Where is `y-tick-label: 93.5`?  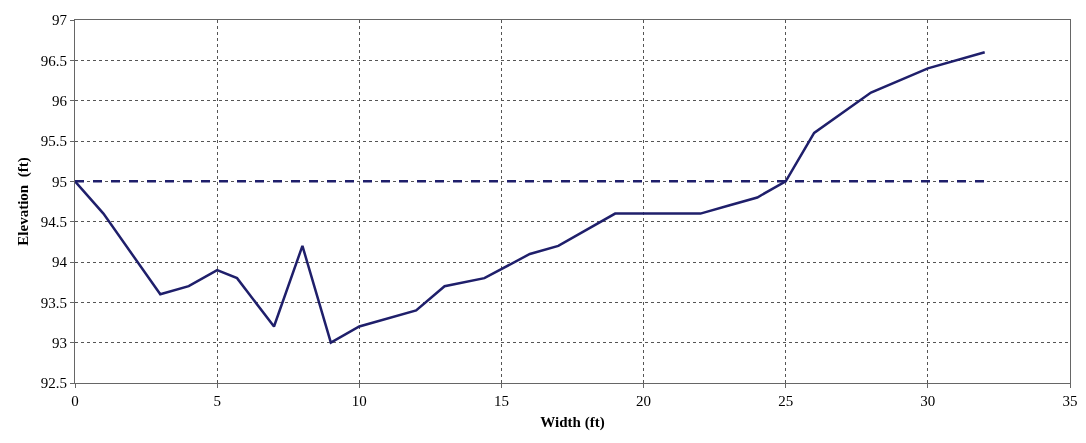
y-tick-label: 93.5 is located at coordinates (53, 302).